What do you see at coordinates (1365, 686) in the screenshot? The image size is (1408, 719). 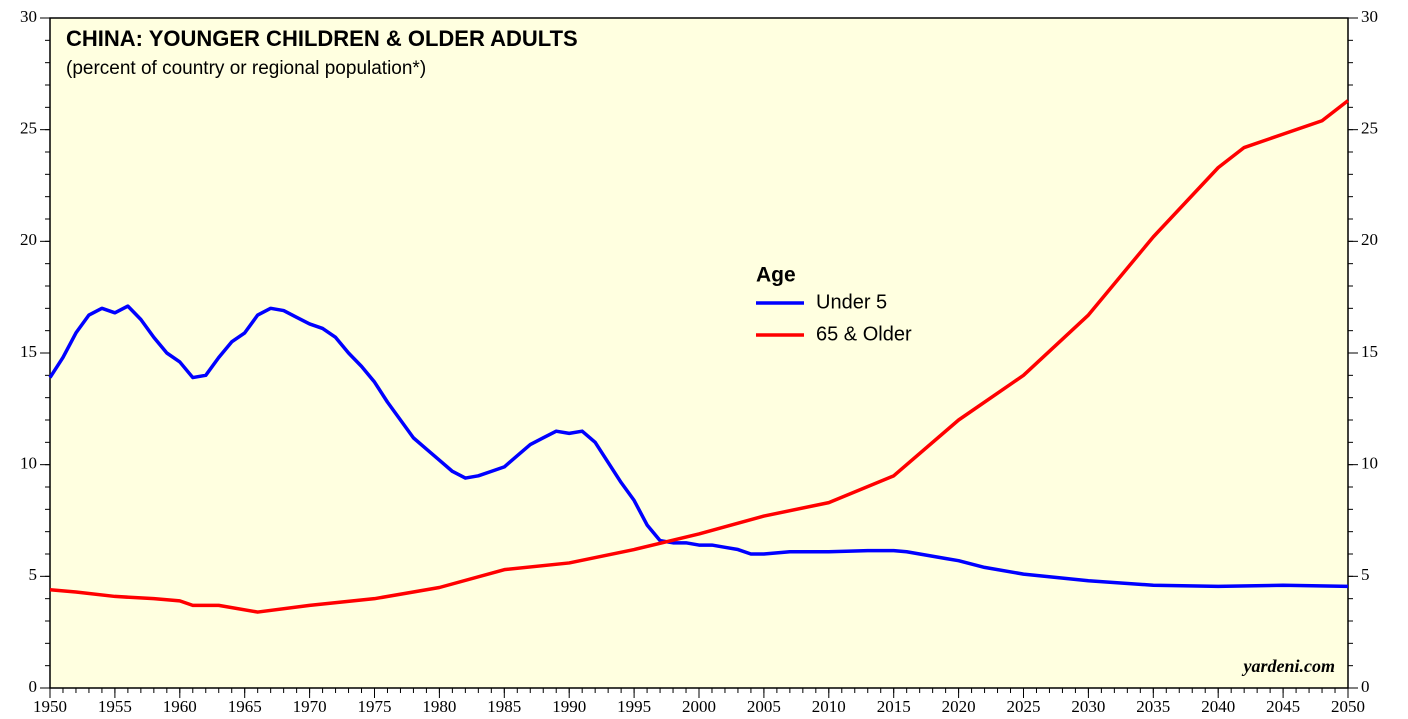 I see `y2-tick-label: 0` at bounding box center [1365, 686].